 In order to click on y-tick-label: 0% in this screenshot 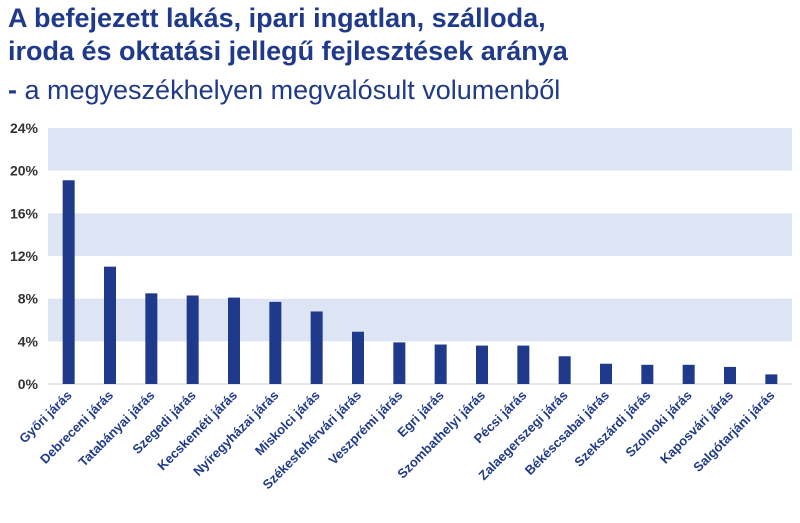, I will do `click(28, 384)`.